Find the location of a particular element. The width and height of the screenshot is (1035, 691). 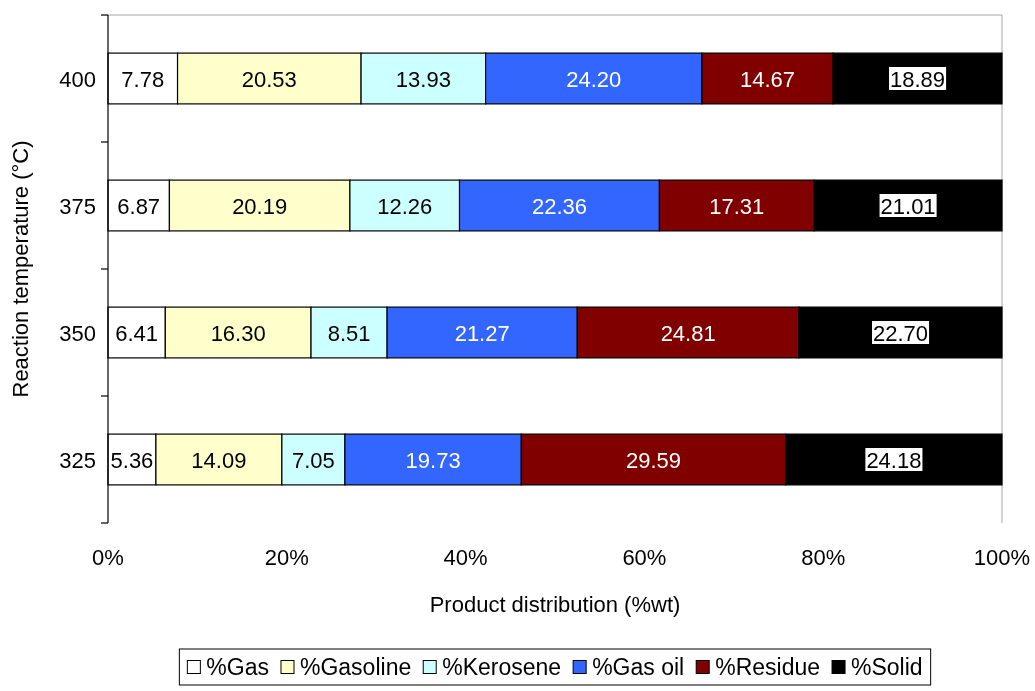

y-tick-label: 350 is located at coordinates (77, 332).